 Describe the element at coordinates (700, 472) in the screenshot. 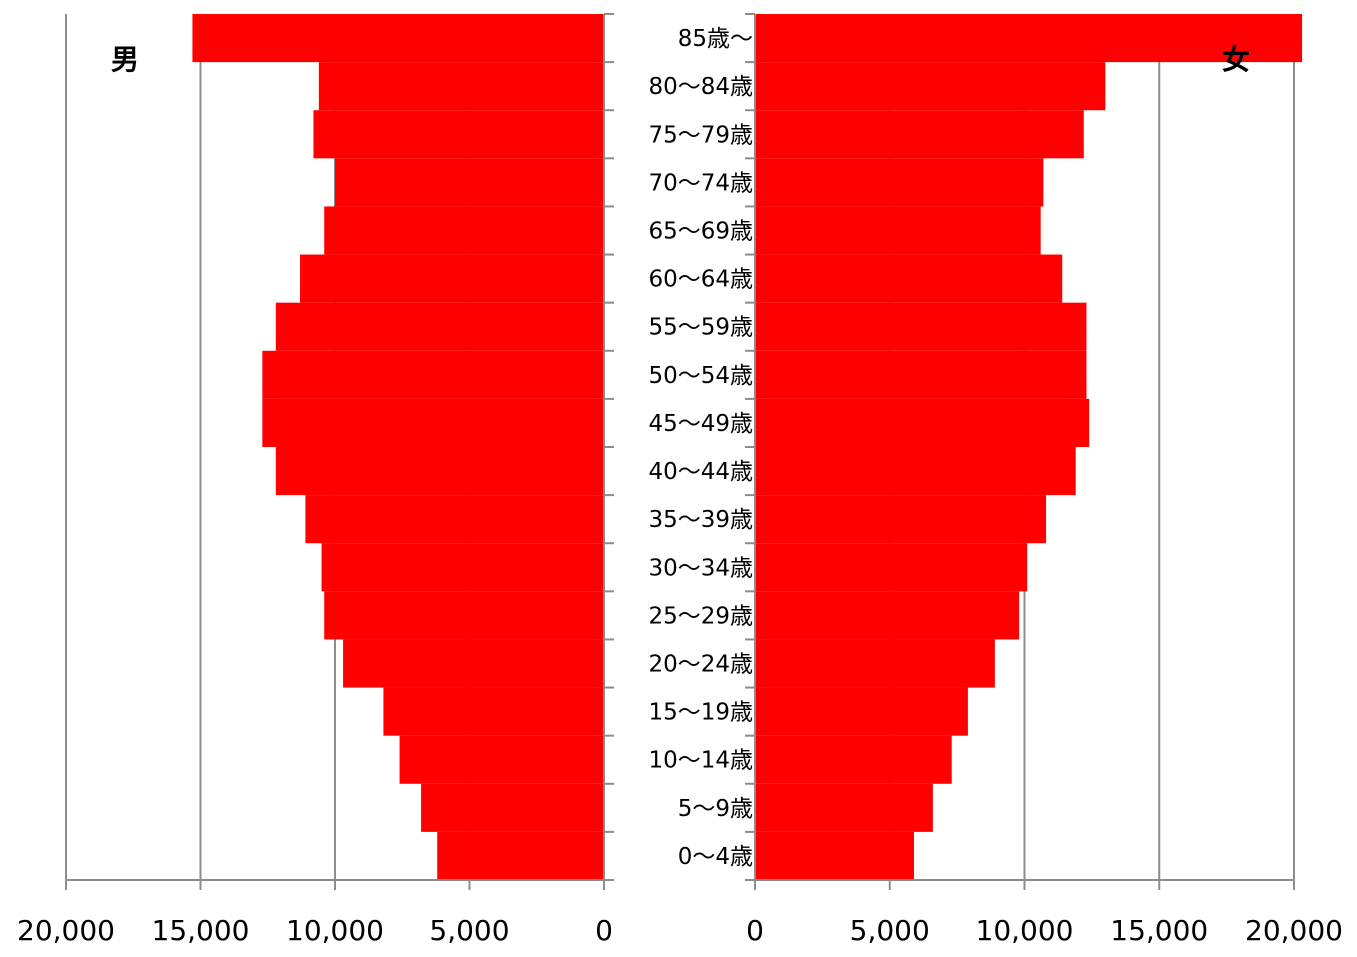

I see `category-label-8: 40〜44歳` at that location.